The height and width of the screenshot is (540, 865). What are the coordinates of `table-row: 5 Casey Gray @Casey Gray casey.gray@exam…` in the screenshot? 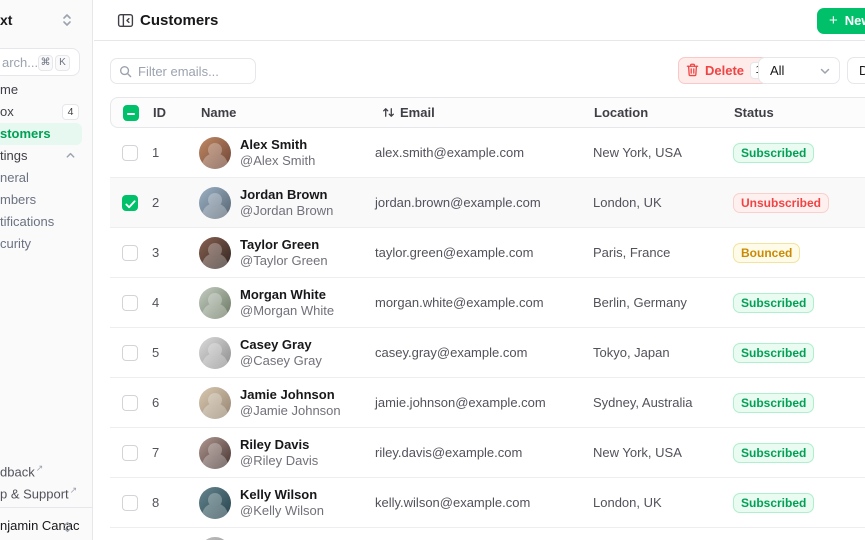 It's located at (487, 353).